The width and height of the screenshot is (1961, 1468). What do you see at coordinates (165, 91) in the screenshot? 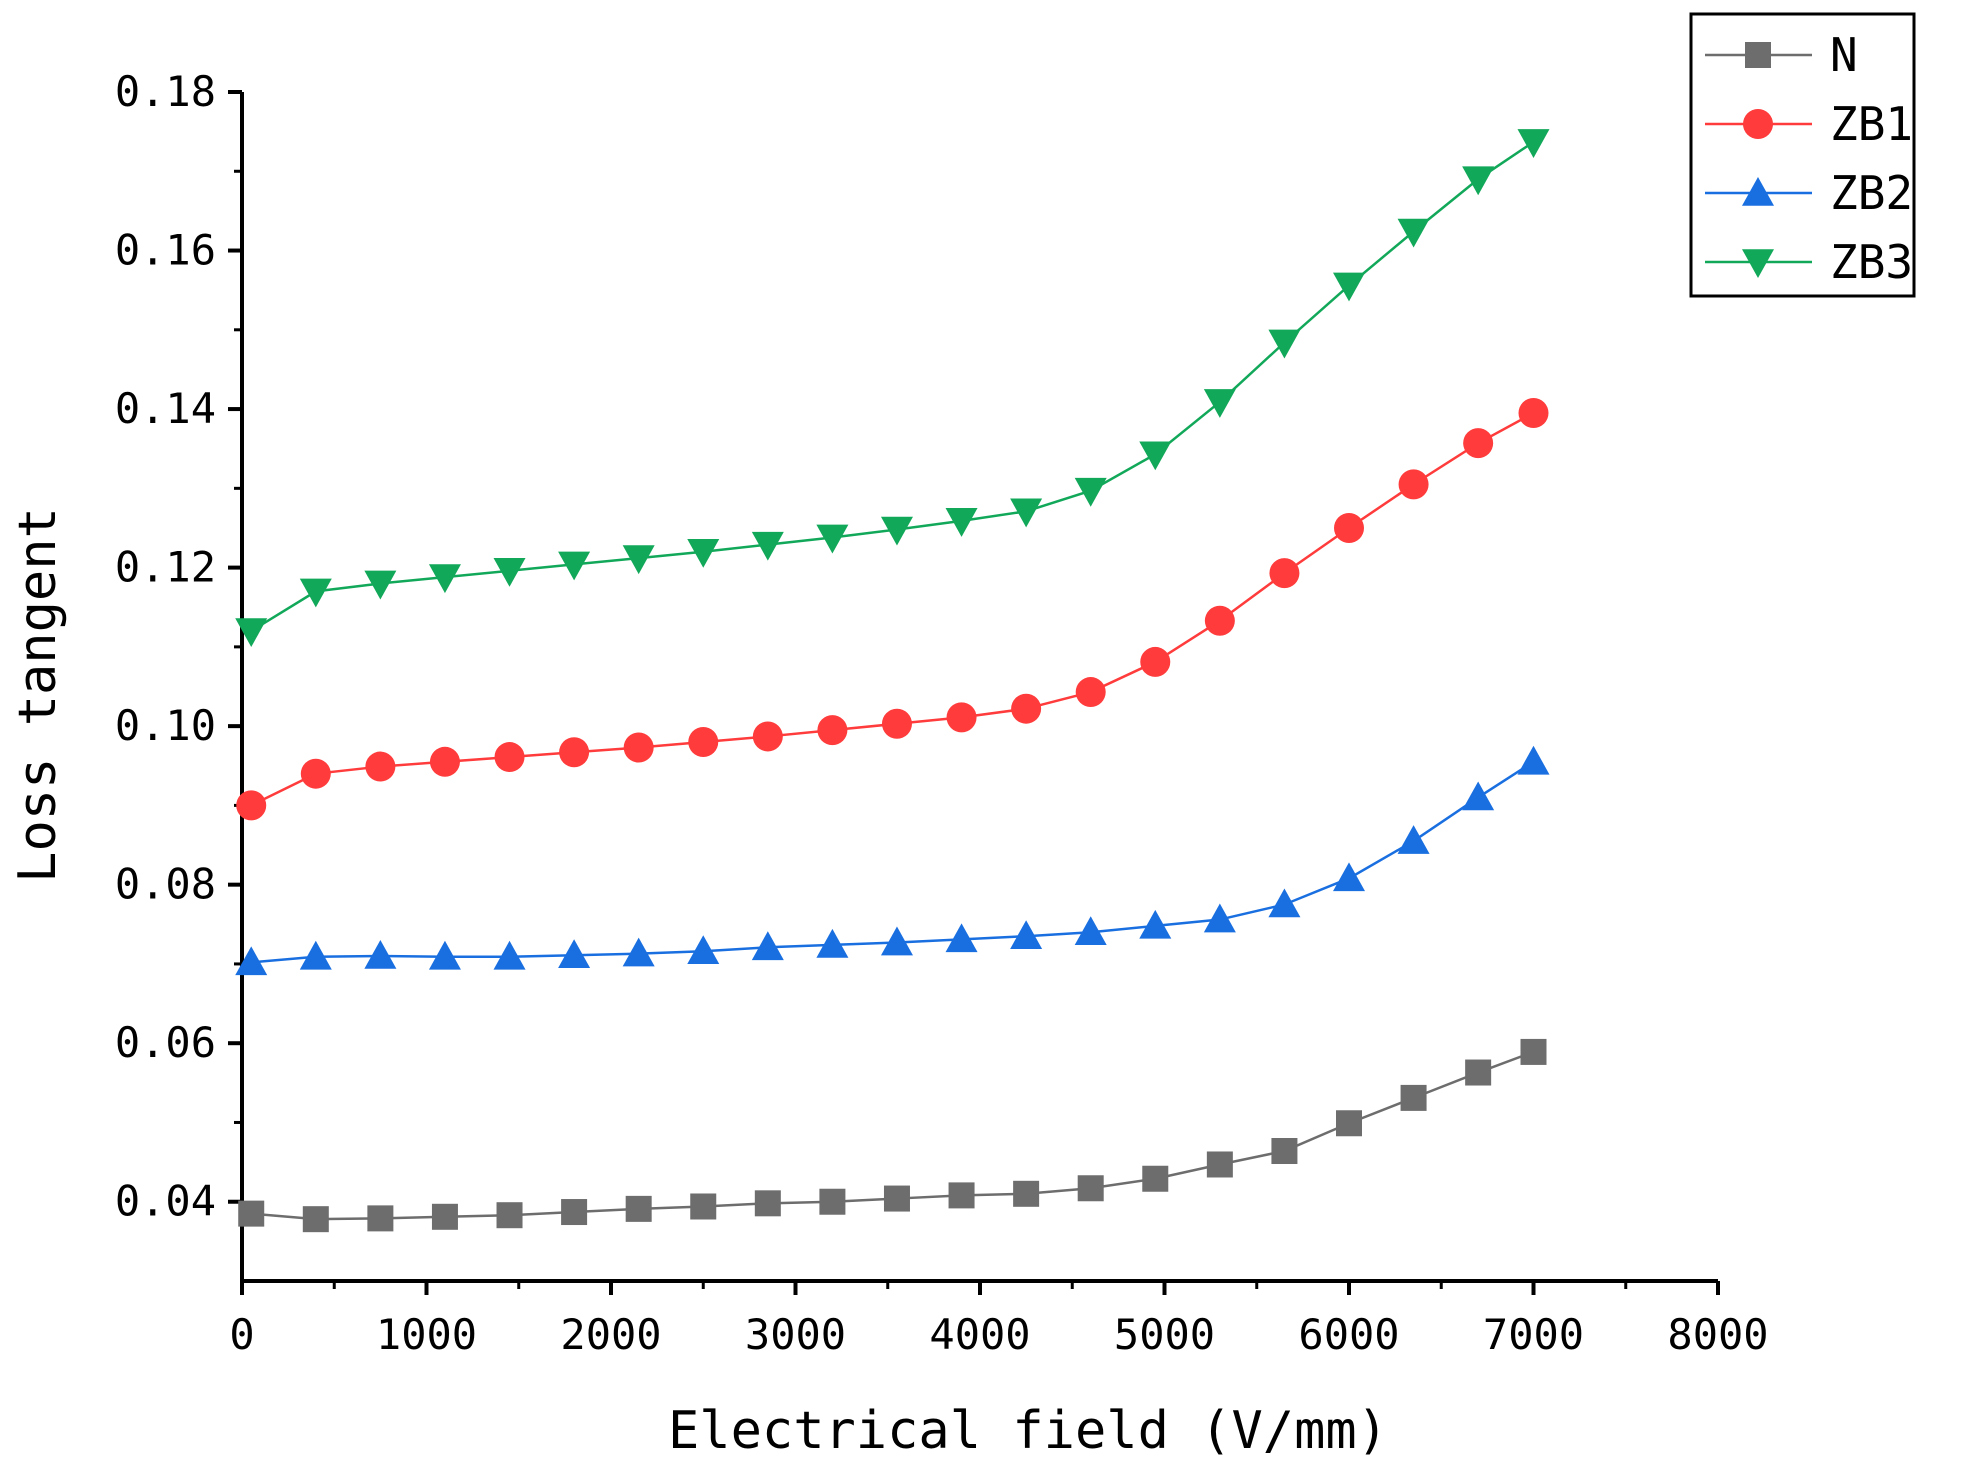
I see `y-tick-label: 0.18` at bounding box center [165, 91].